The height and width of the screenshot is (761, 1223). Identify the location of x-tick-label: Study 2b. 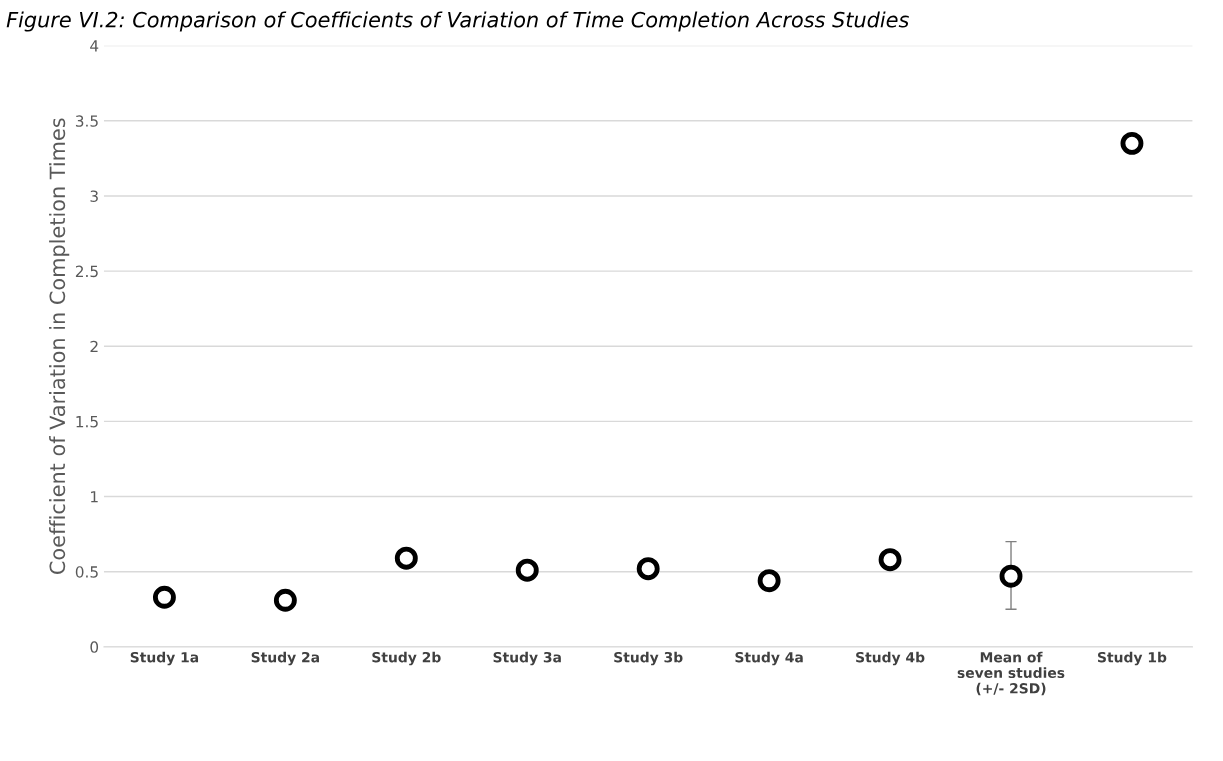
(406, 658).